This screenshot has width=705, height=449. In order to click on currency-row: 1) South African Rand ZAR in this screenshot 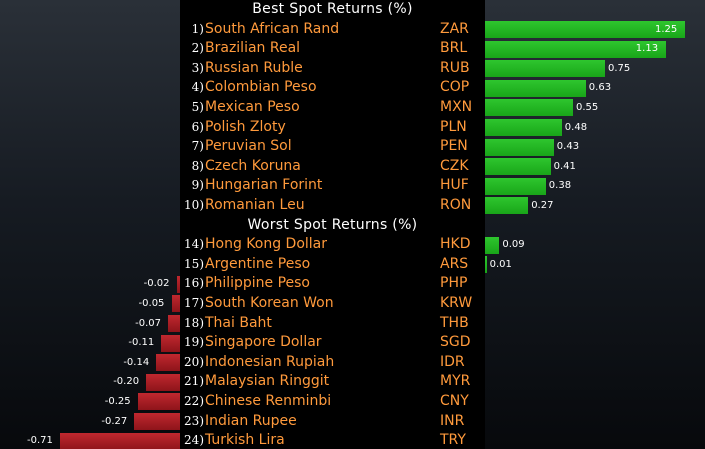, I will do `click(332, 30)`.